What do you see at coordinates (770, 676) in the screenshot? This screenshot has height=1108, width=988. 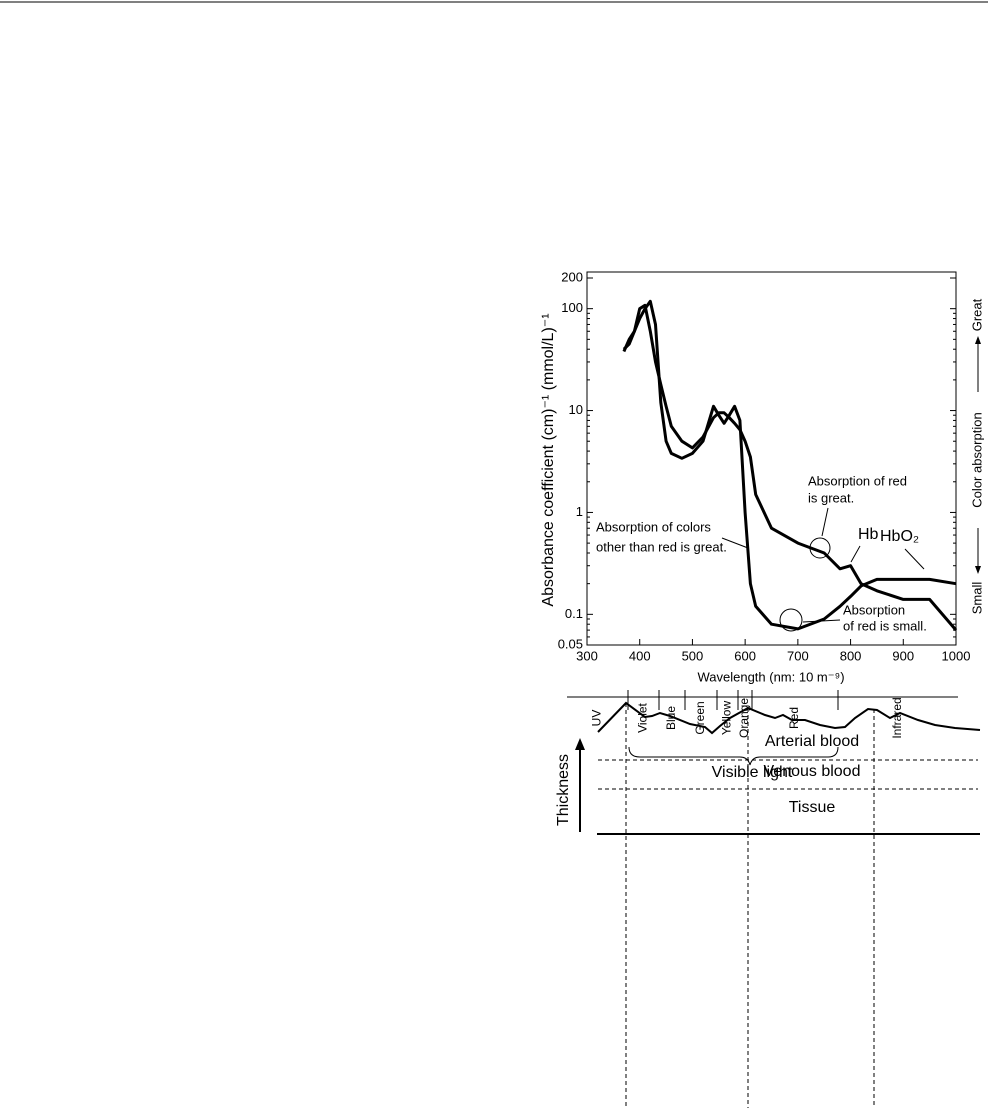 I see `x-axis-label: Wavelength (nm: 10 m⁻⁹)` at bounding box center [770, 676].